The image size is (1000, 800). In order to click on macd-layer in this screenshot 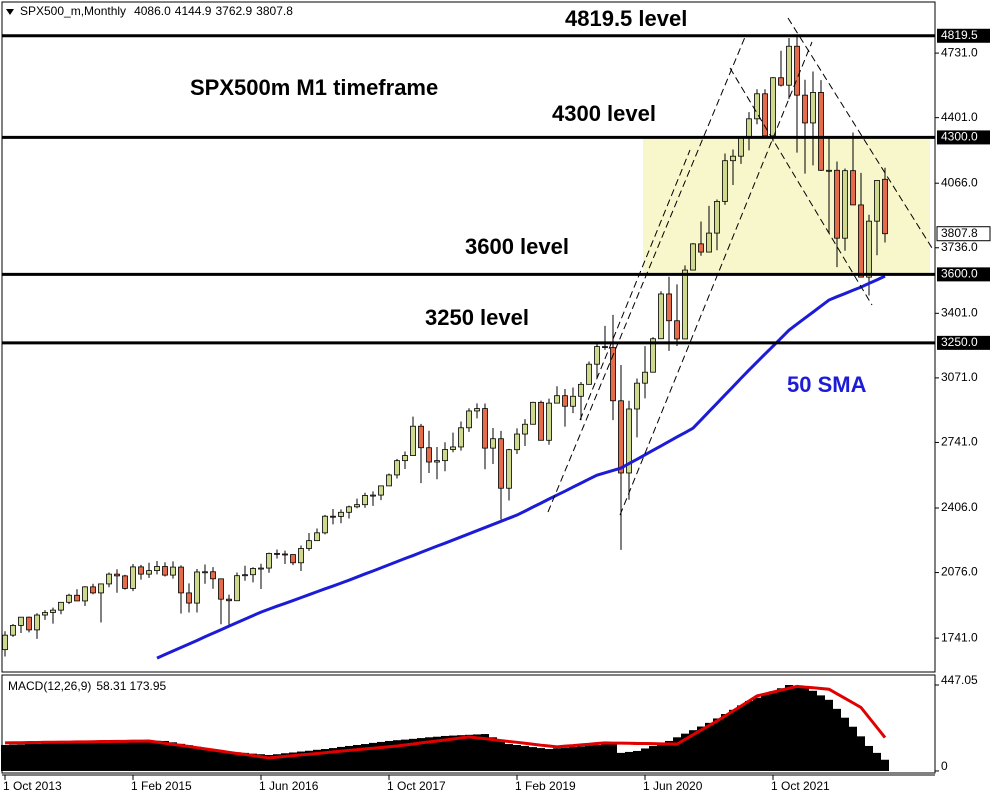, I will do `click(445, 727)`.